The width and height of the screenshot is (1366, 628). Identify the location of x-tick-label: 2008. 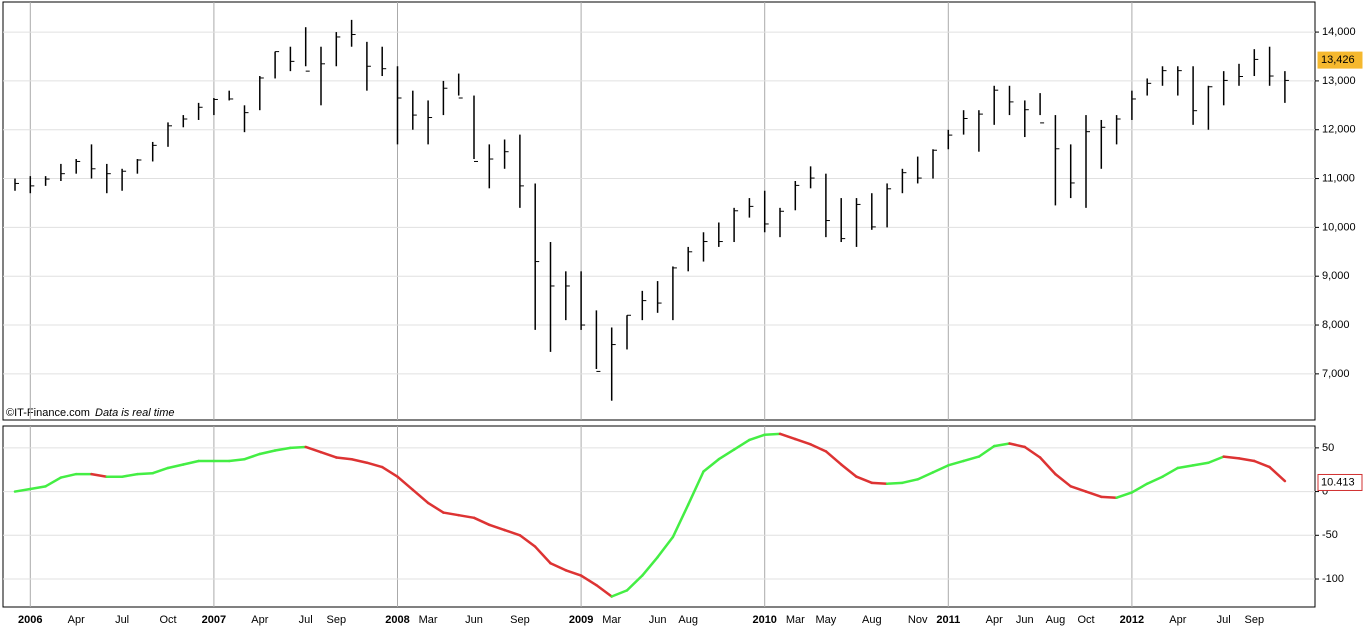
(397, 620).